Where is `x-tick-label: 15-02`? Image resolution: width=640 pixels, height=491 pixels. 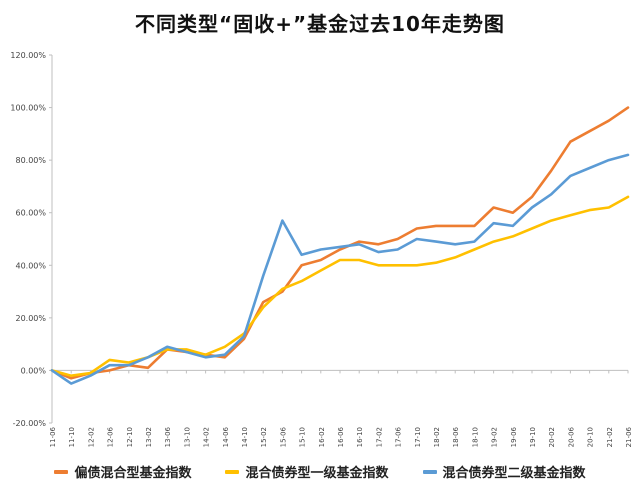 x-tick-label: 15-02 is located at coordinates (264, 437).